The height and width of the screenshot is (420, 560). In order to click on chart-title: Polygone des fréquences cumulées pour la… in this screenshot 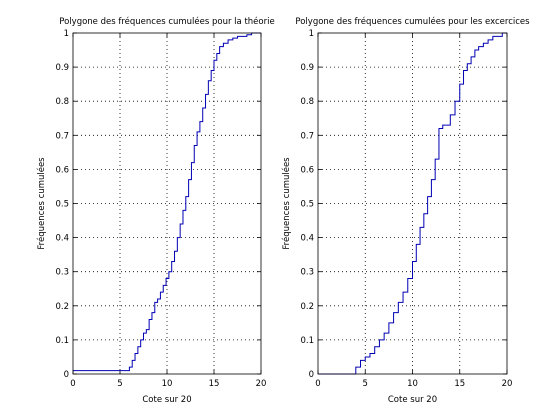, I will do `click(166, 21)`.